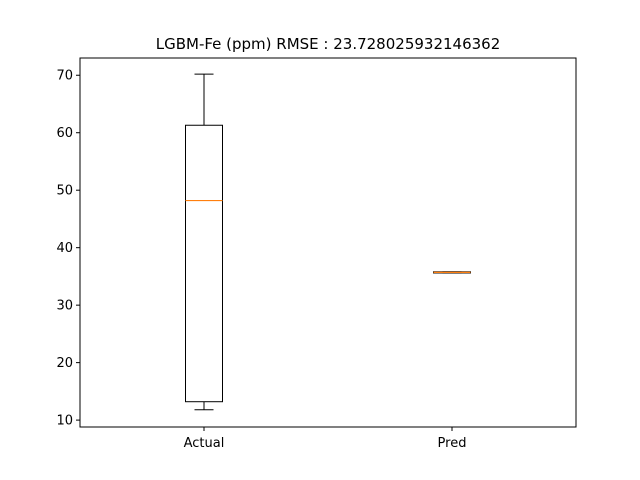 This screenshot has width=640, height=480. I want to click on x-tick-label: Pred, so click(452, 443).